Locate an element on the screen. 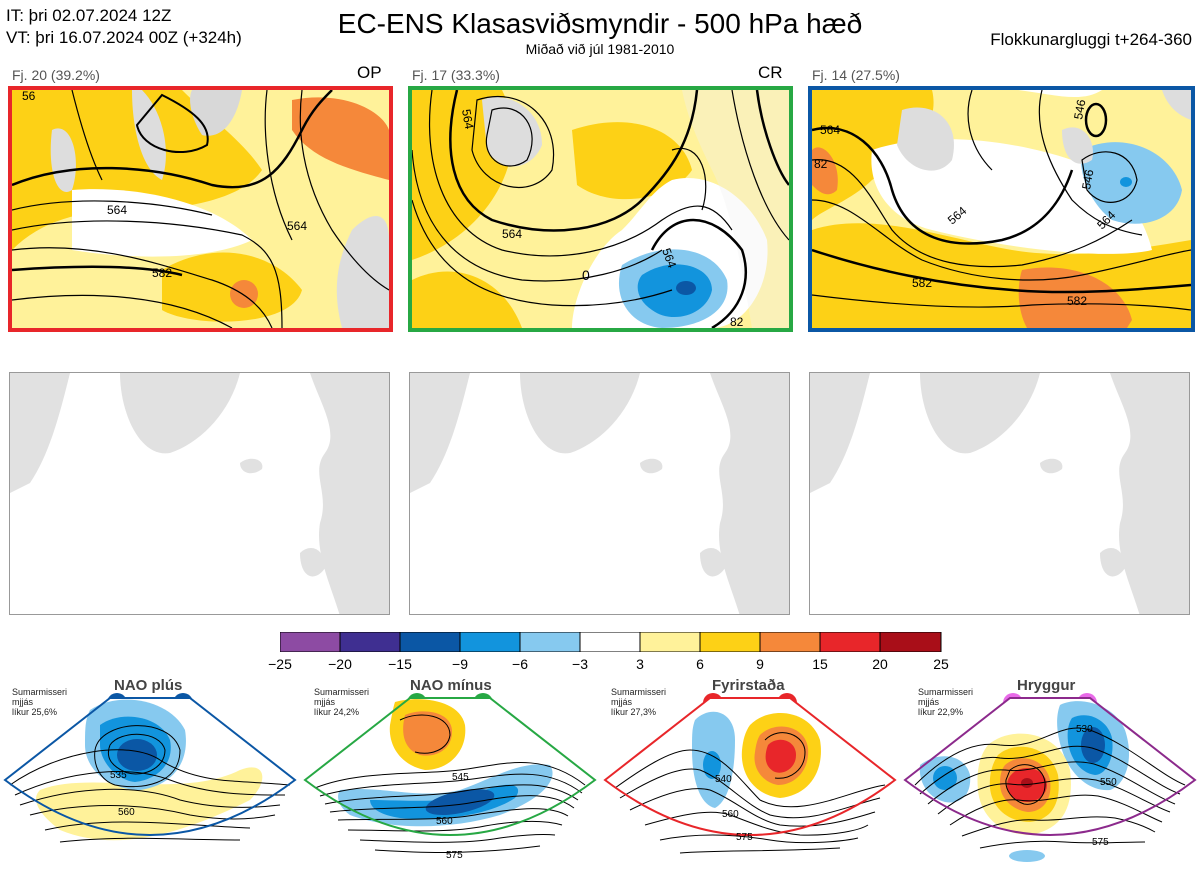  contour-label: 530 is located at coordinates (1084, 729).